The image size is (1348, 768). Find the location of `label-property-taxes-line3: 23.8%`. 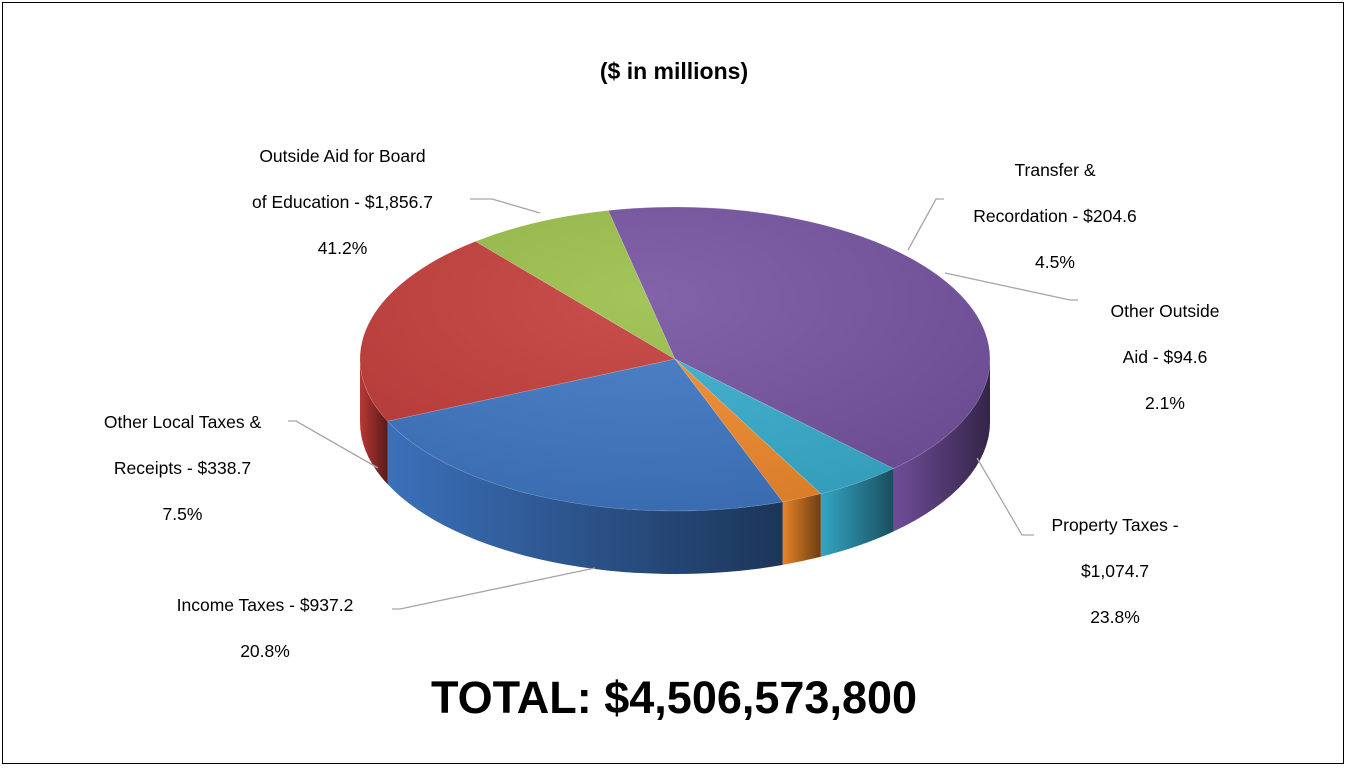

label-property-taxes-line3: 23.8% is located at coordinates (1115, 617).